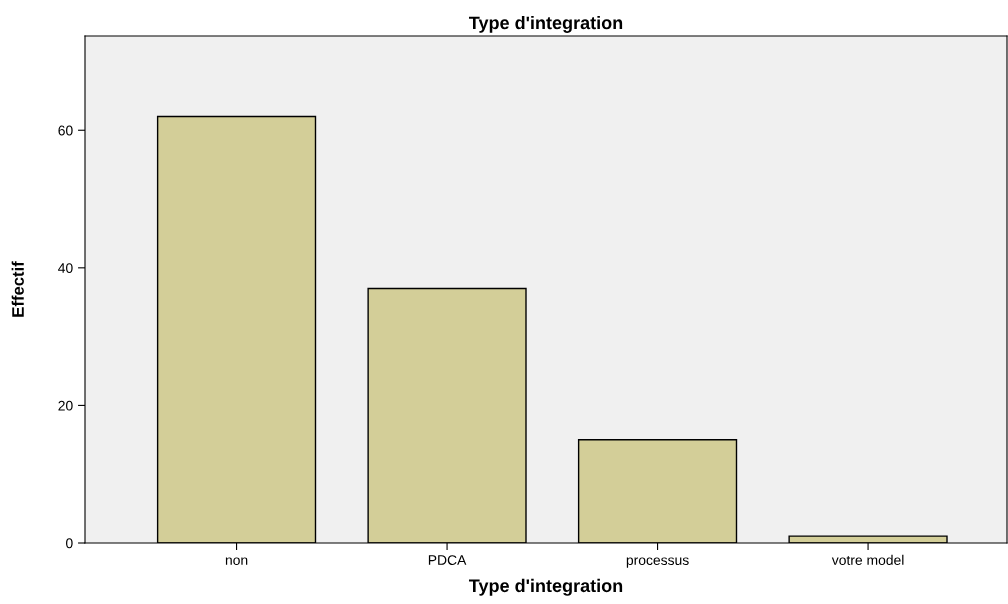 The width and height of the screenshot is (1008, 604). What do you see at coordinates (447, 560) in the screenshot?
I see `x-tick-label: PDCA` at bounding box center [447, 560].